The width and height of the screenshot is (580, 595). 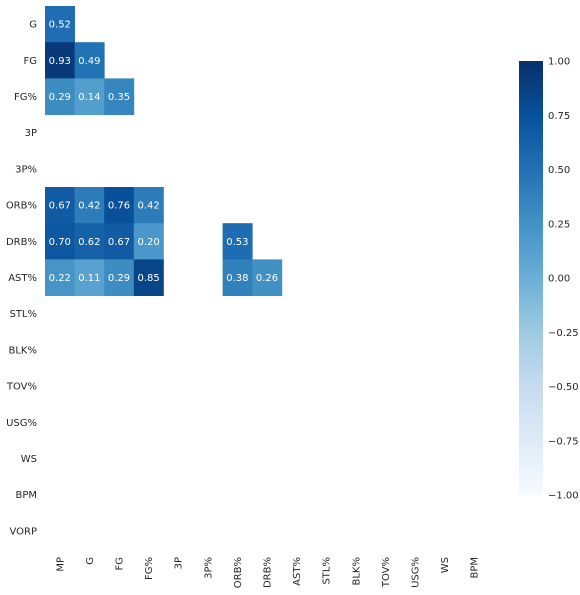 I want to click on cell-value-label: 0.52, so click(x=60, y=25).